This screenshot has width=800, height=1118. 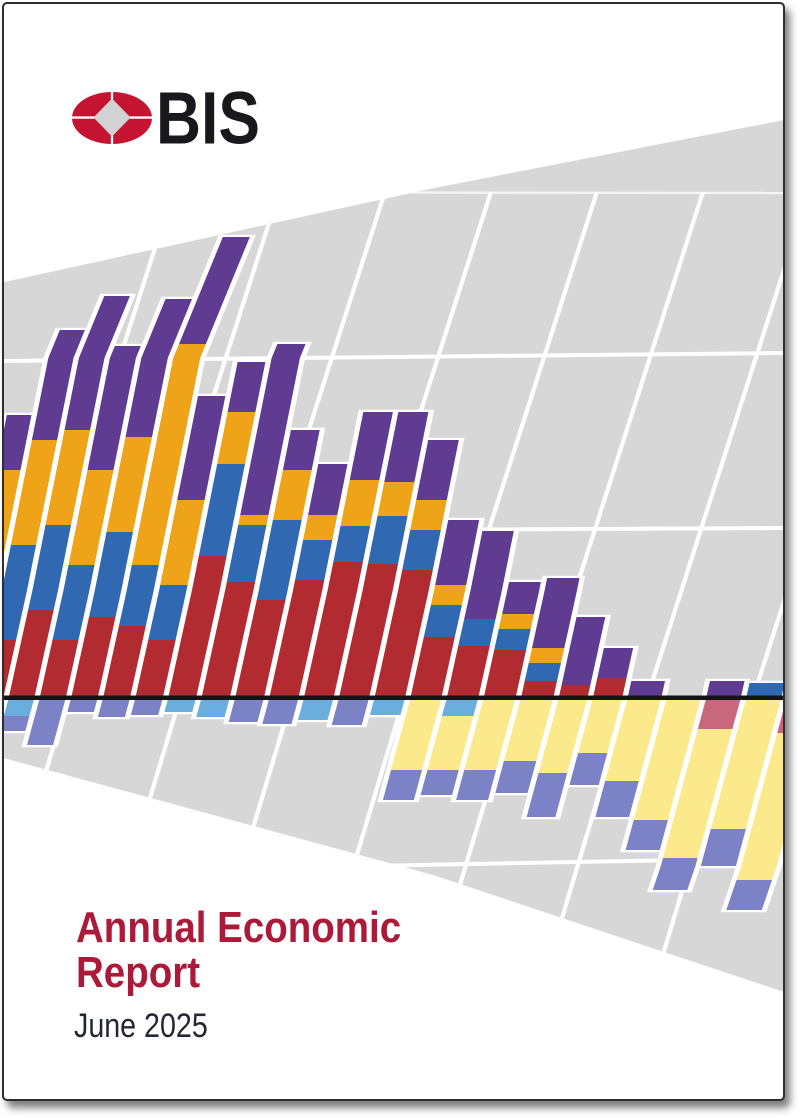 I want to click on svg-text: BIS, so click(x=208, y=118).